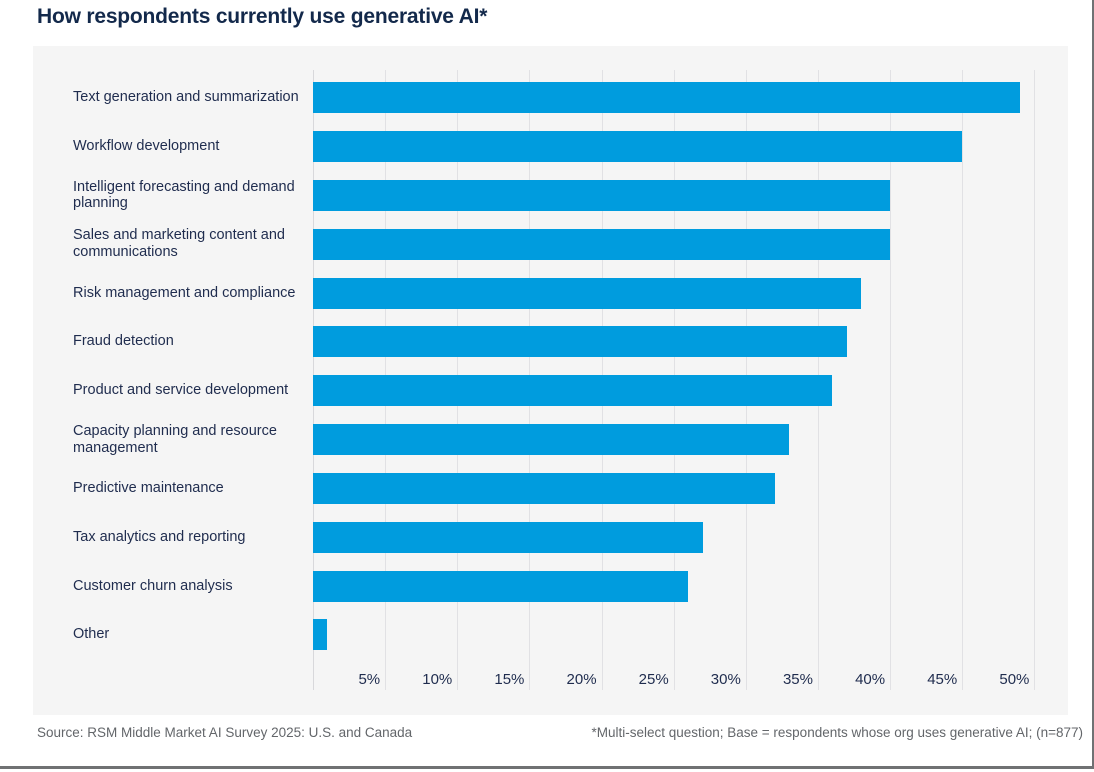 Image resolution: width=1094 pixels, height=772 pixels. Describe the element at coordinates (653, 679) in the screenshot. I see `x-axis-tick-label: 25%` at that location.